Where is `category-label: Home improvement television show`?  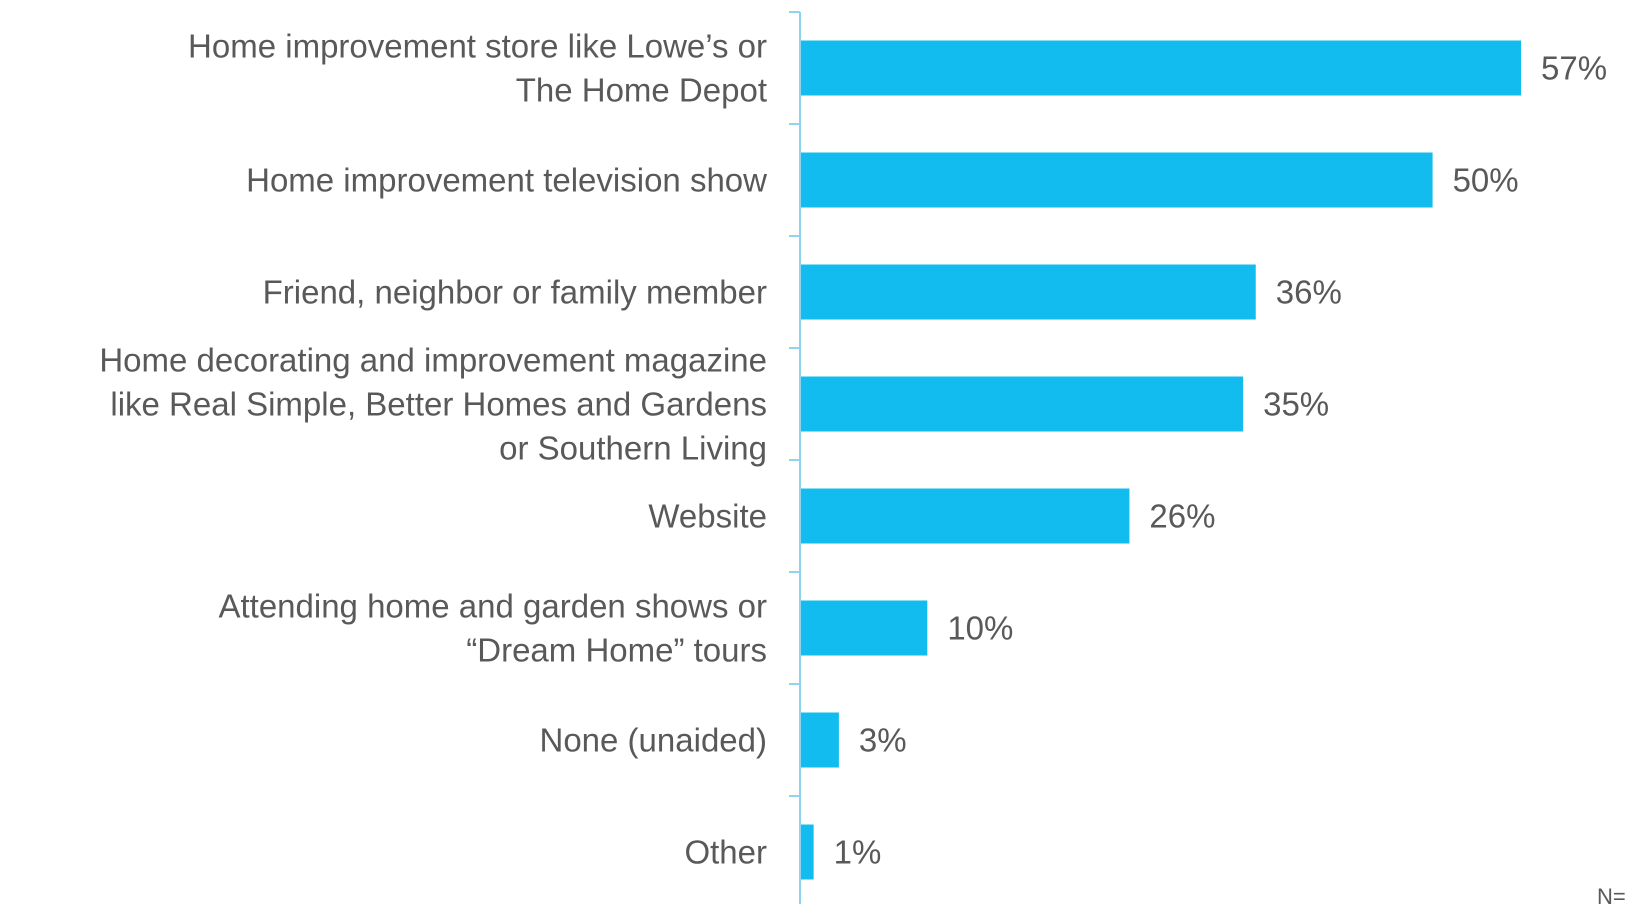
category-label: Home improvement television show is located at coordinates (506, 180).